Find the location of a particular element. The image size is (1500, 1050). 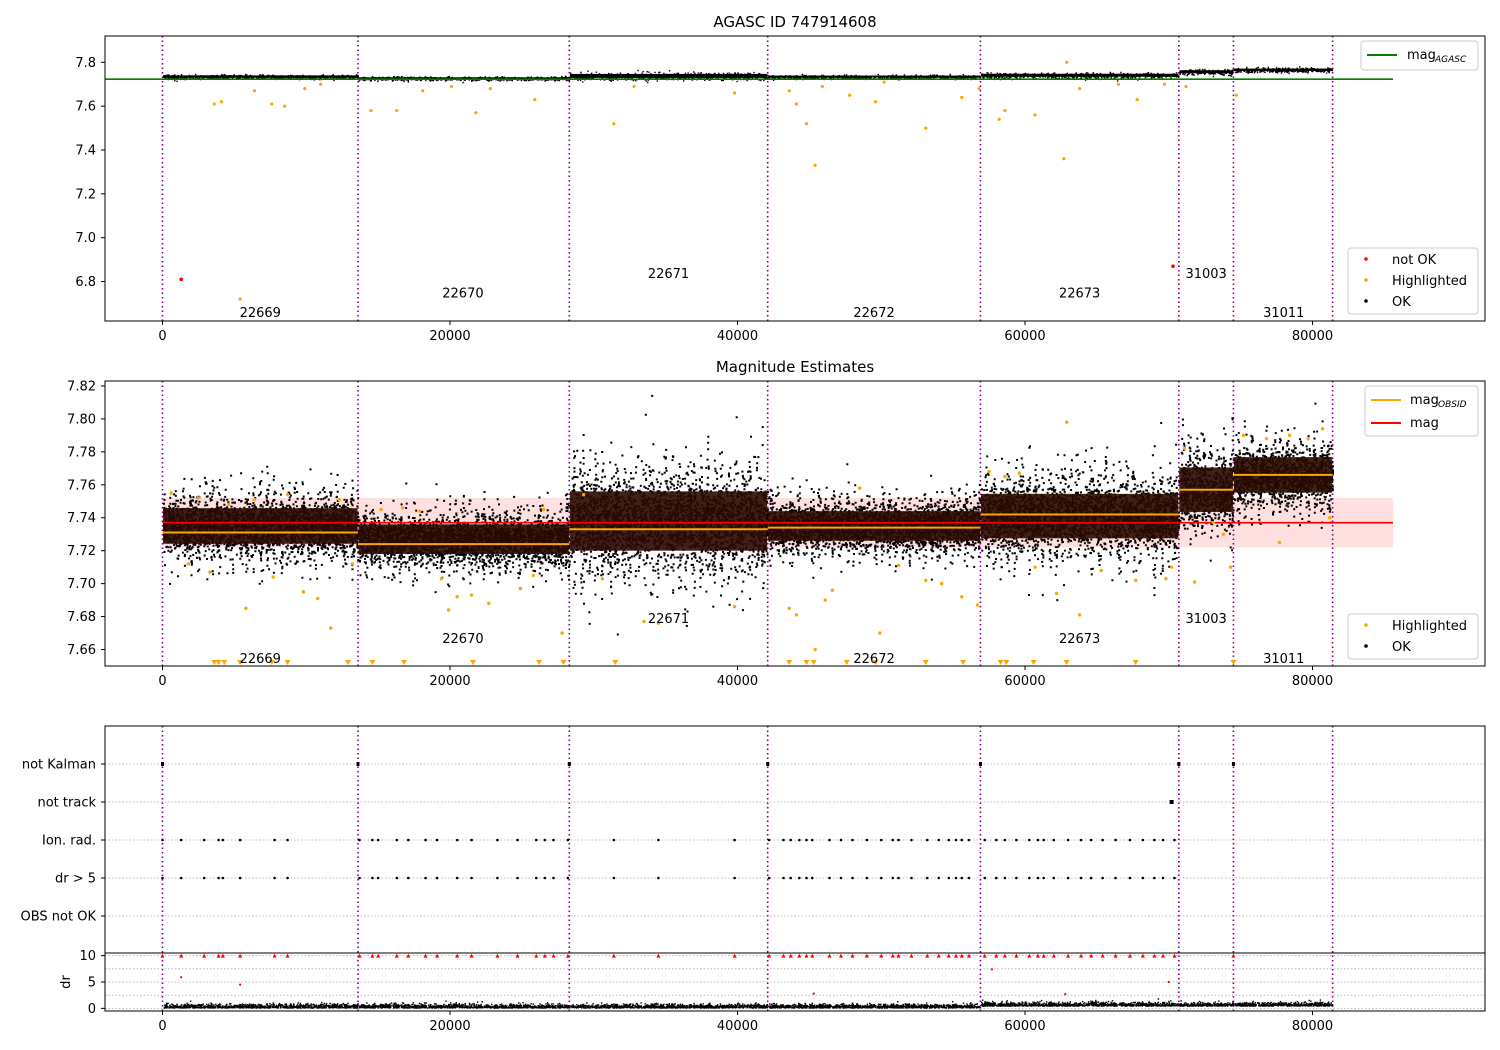

x-tick-label: 40000 is located at coordinates (737, 681).